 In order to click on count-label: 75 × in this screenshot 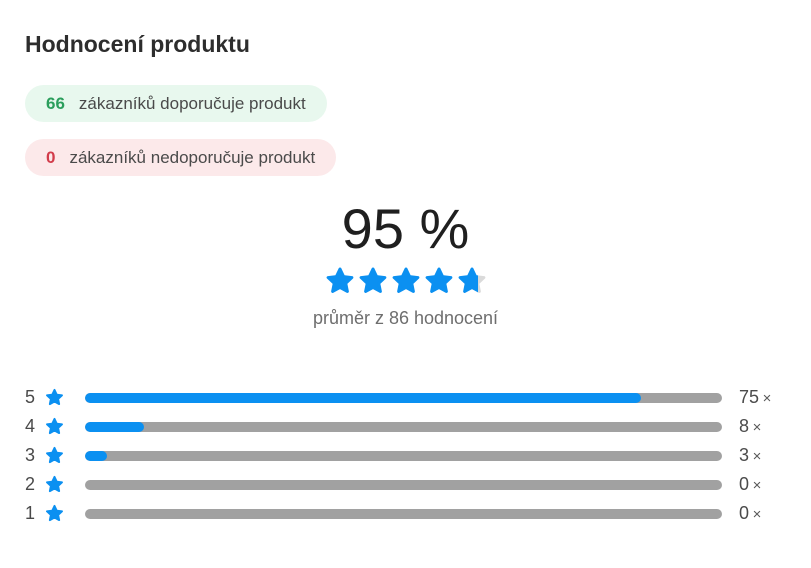, I will do `click(755, 397)`.